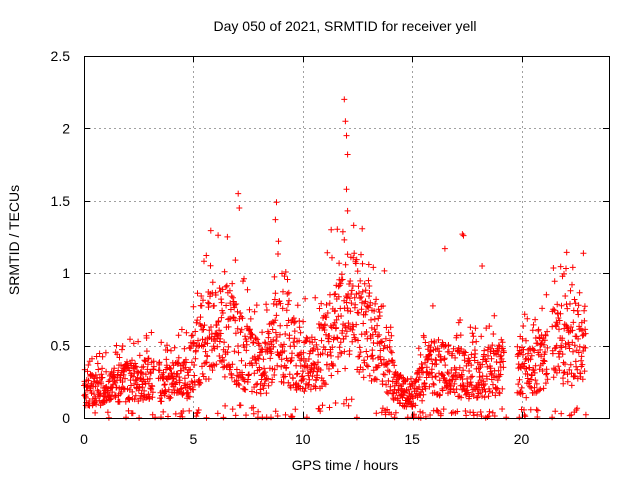 This screenshot has width=640, height=480. Describe the element at coordinates (193, 439) in the screenshot. I see `x-tick-label: 5` at that location.